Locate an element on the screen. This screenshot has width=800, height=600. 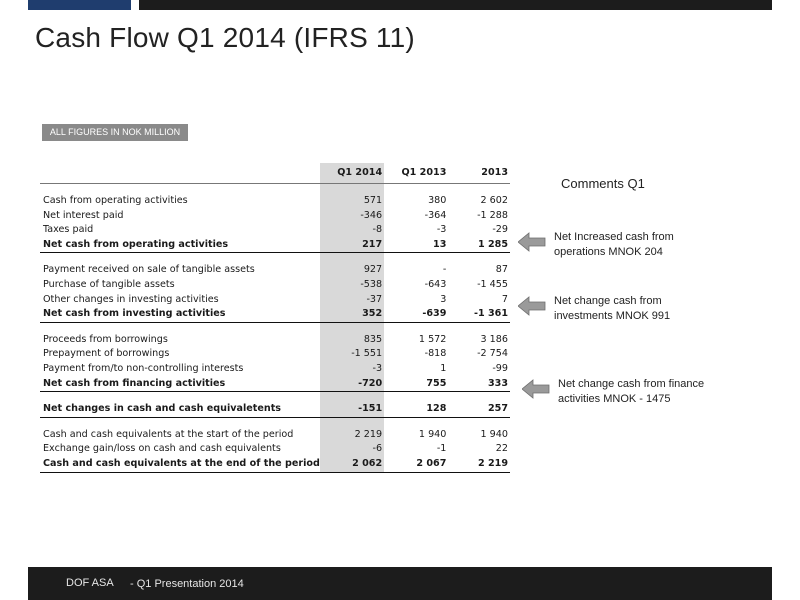
cell-value: -29 is located at coordinates (500, 230).